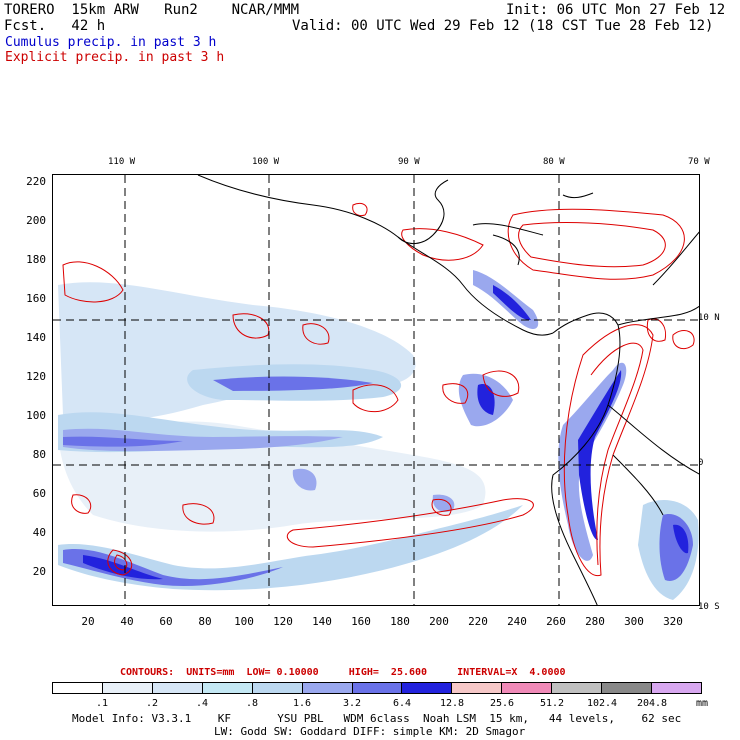 This screenshot has height=740, width=740. What do you see at coordinates (88, 621) in the screenshot?
I see `x-tick: 20` at bounding box center [88, 621].